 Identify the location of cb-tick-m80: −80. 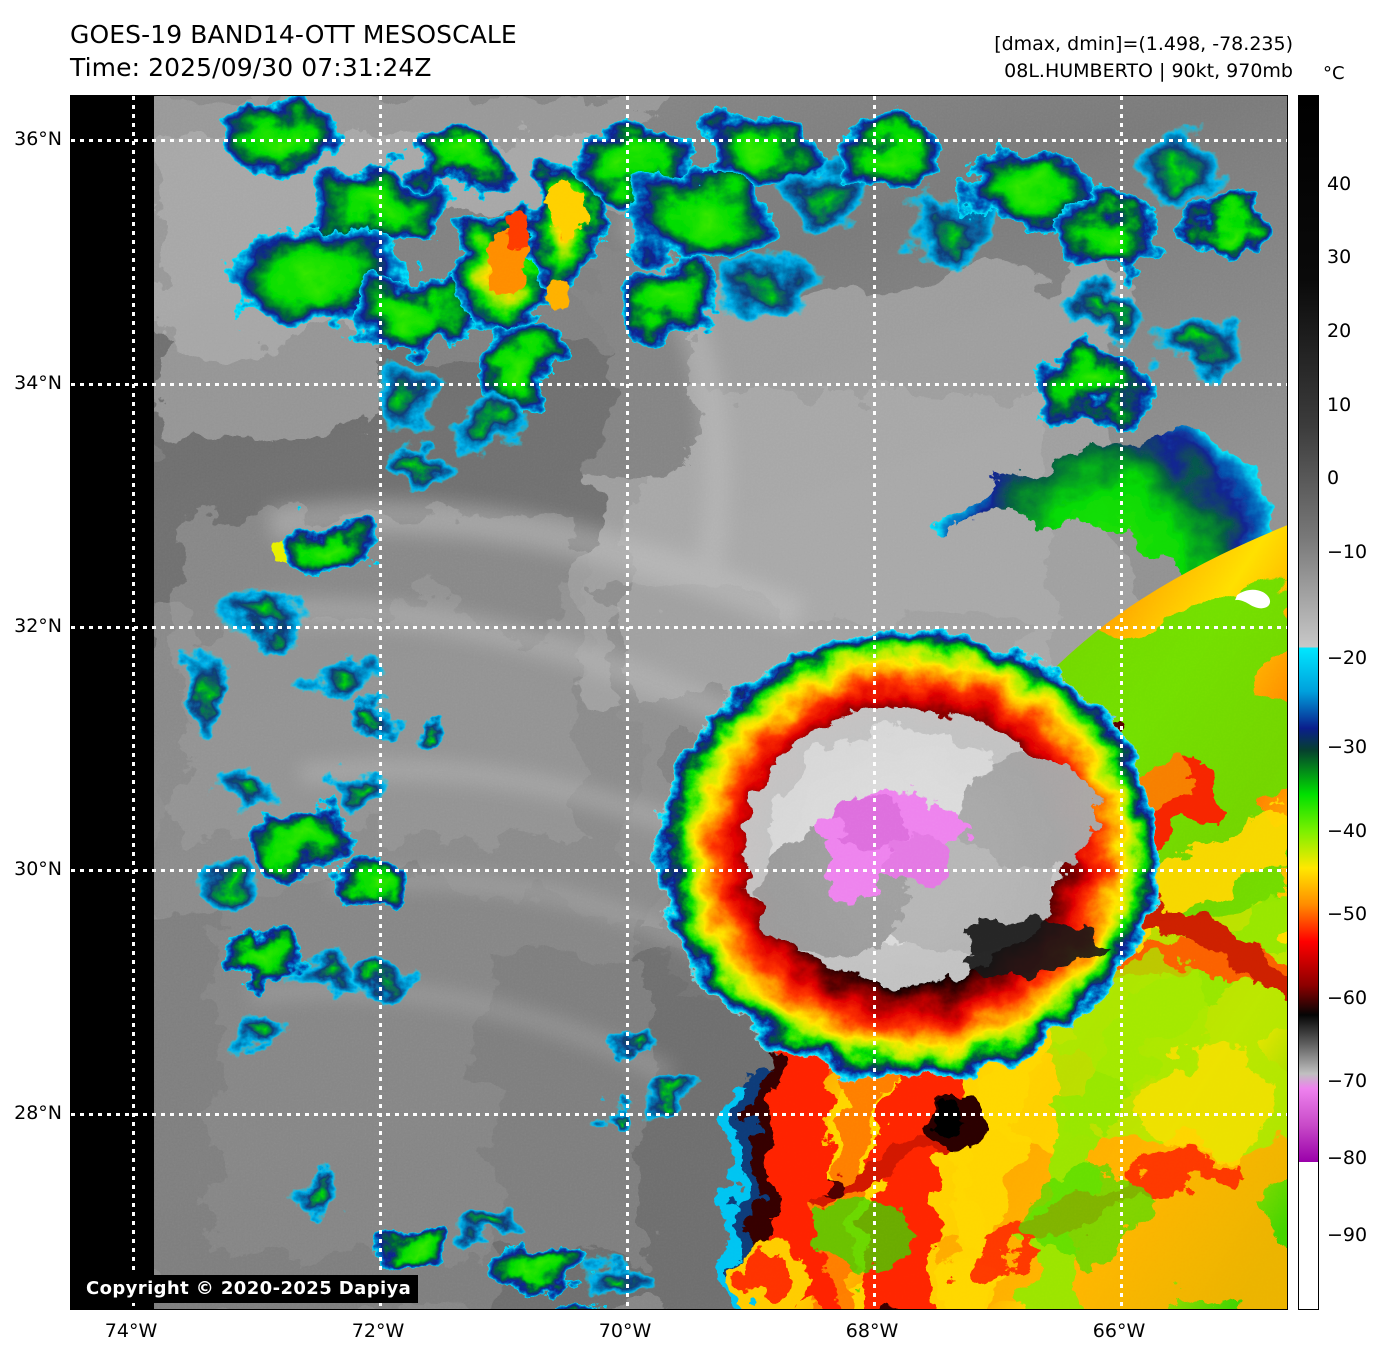
(1347, 1158).